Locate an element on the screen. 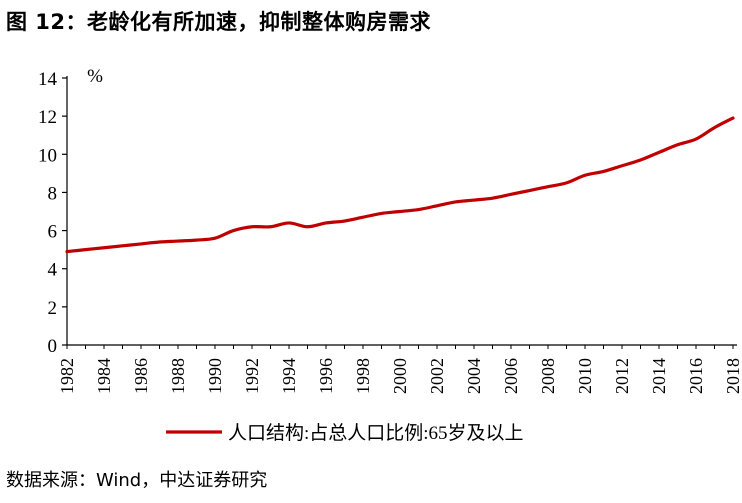 This screenshot has width=742, height=503. x-tick-label: 1992 is located at coordinates (252, 376).